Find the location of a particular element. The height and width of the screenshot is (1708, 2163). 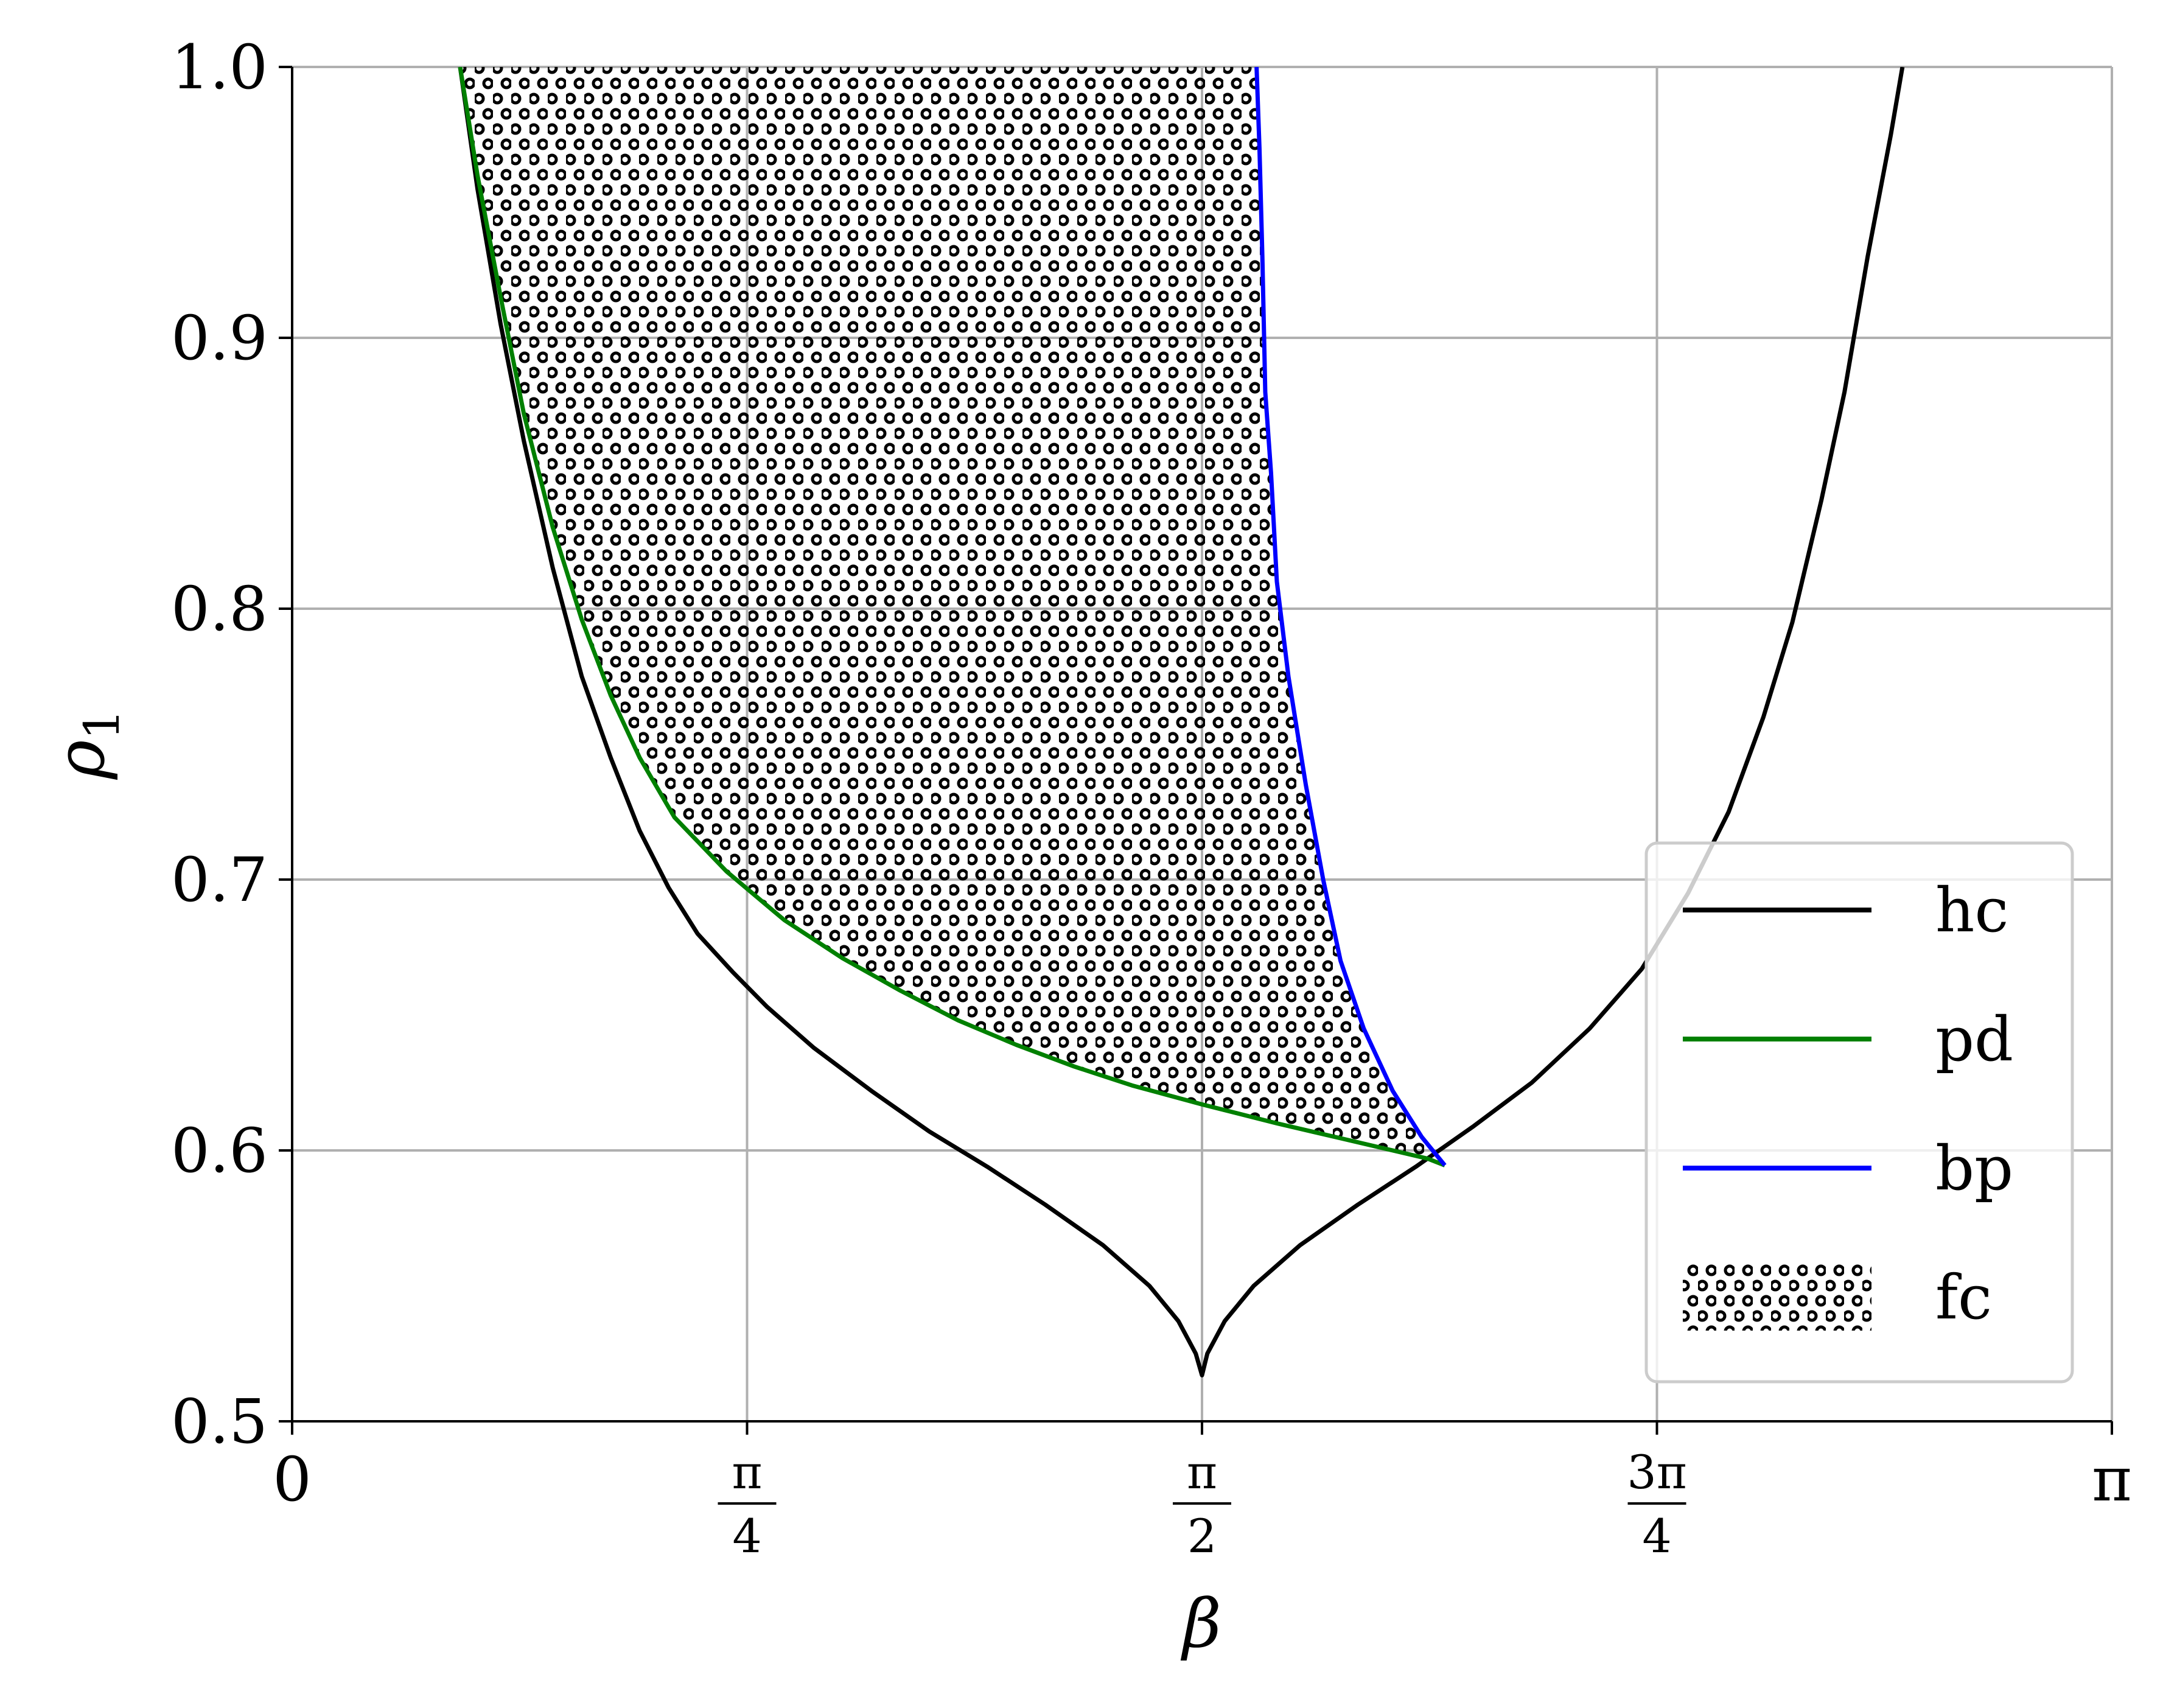

x-tick-label: 3π4 is located at coordinates (1656, 1504).